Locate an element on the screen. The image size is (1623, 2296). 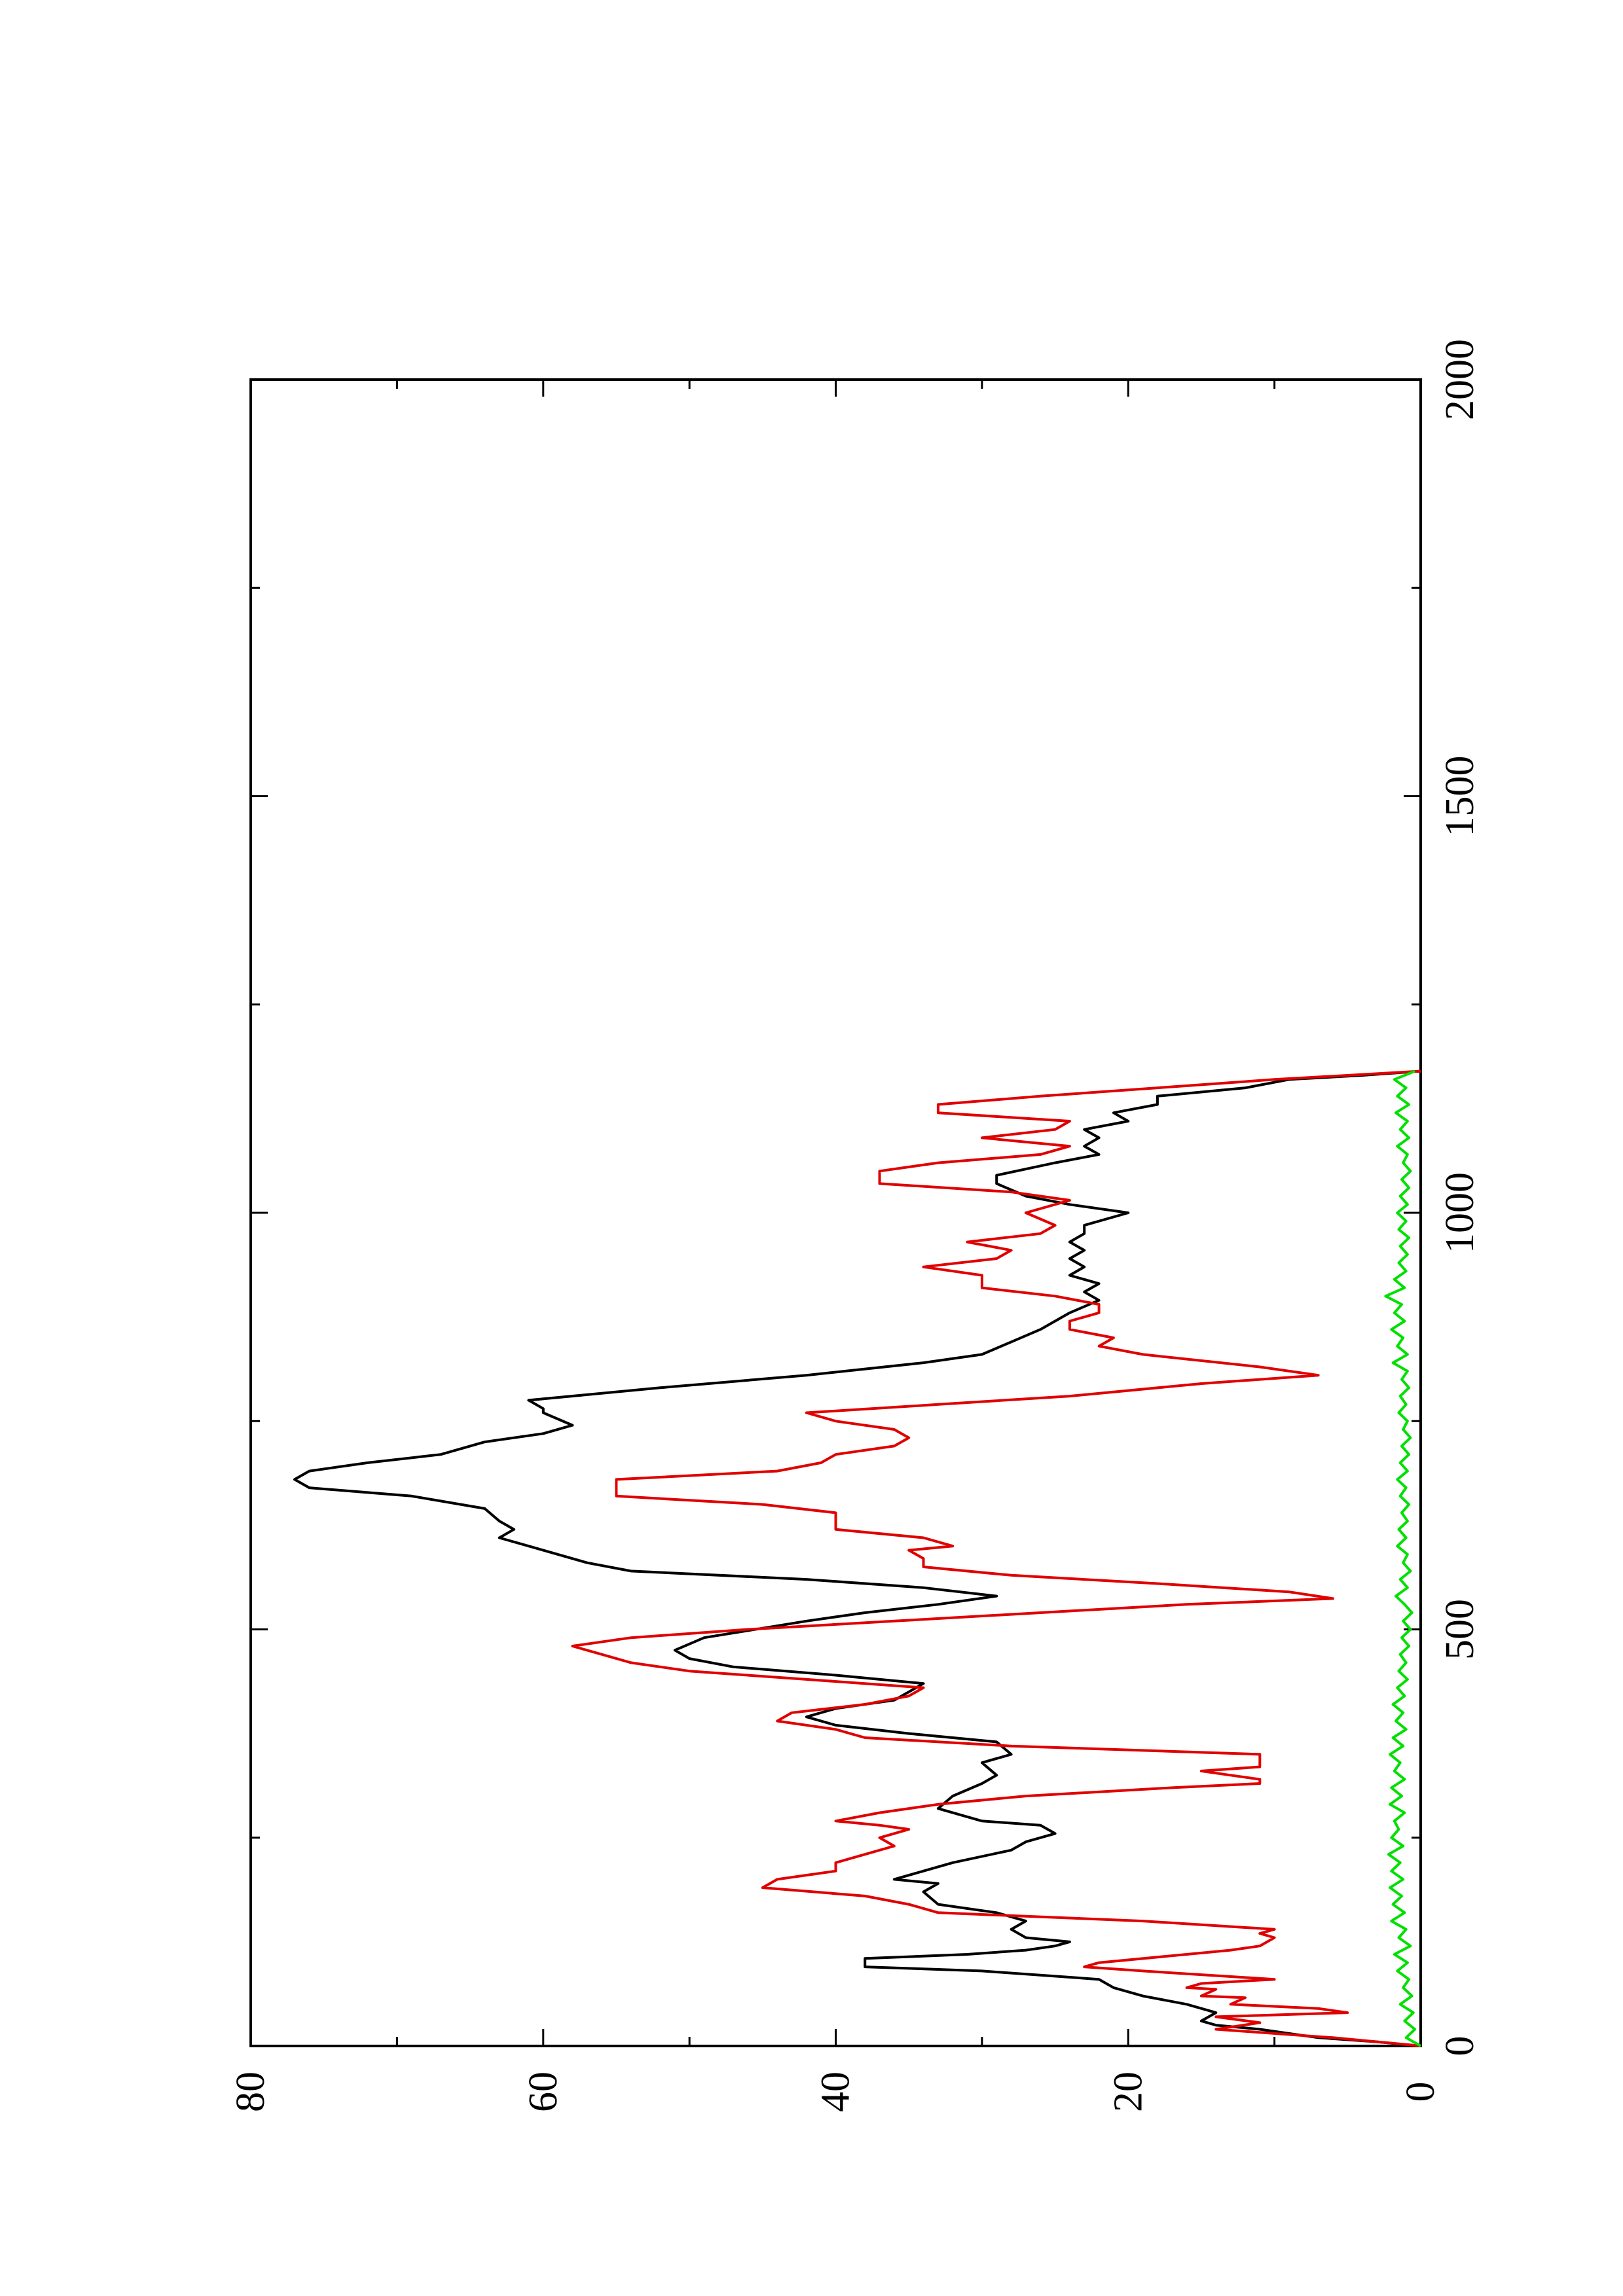
y-tick-label: 60 is located at coordinates (543, 2092).